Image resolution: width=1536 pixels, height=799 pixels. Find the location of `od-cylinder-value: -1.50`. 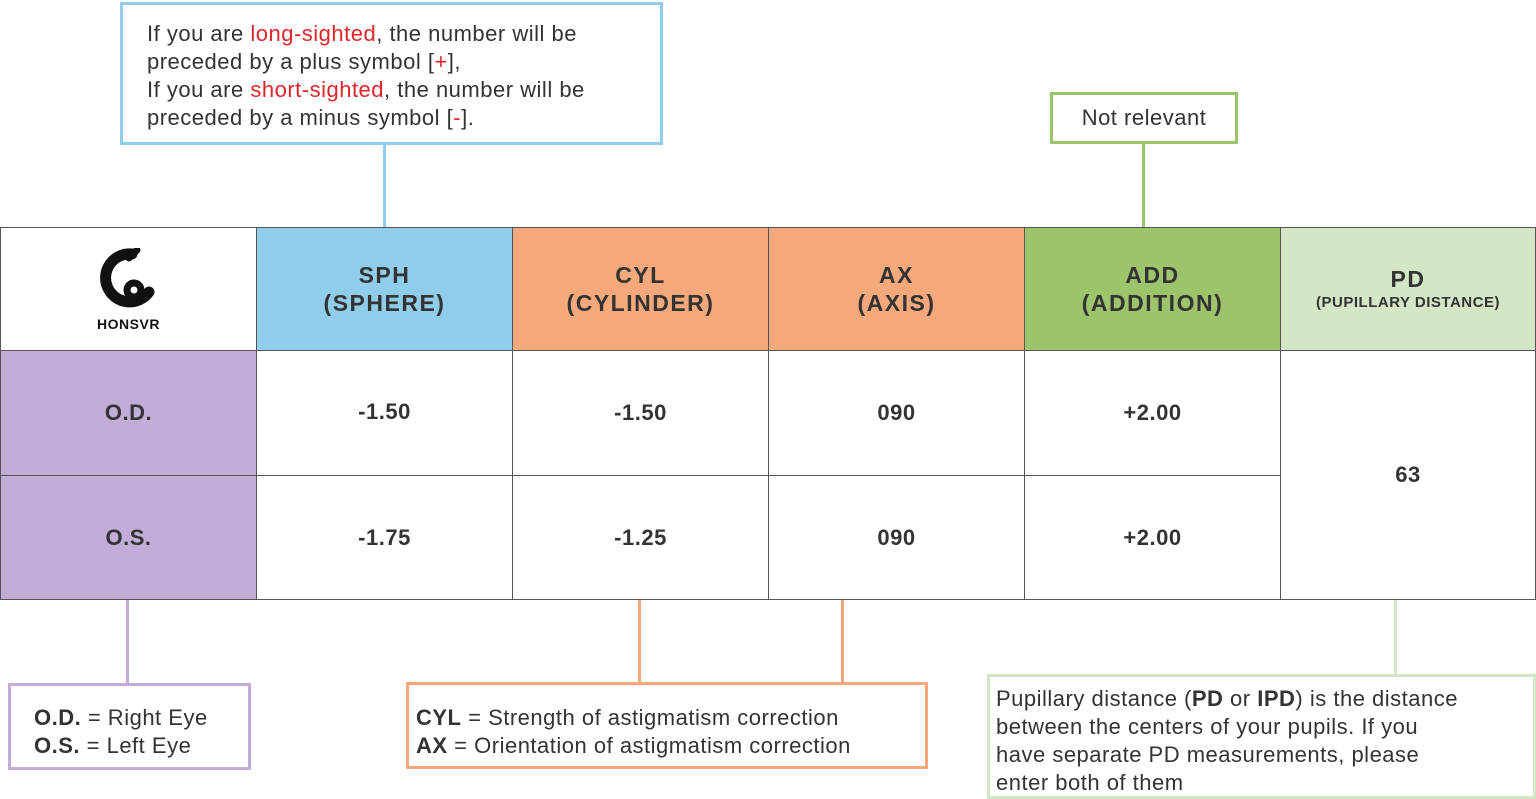

od-cylinder-value: -1.50 is located at coordinates (640, 413).